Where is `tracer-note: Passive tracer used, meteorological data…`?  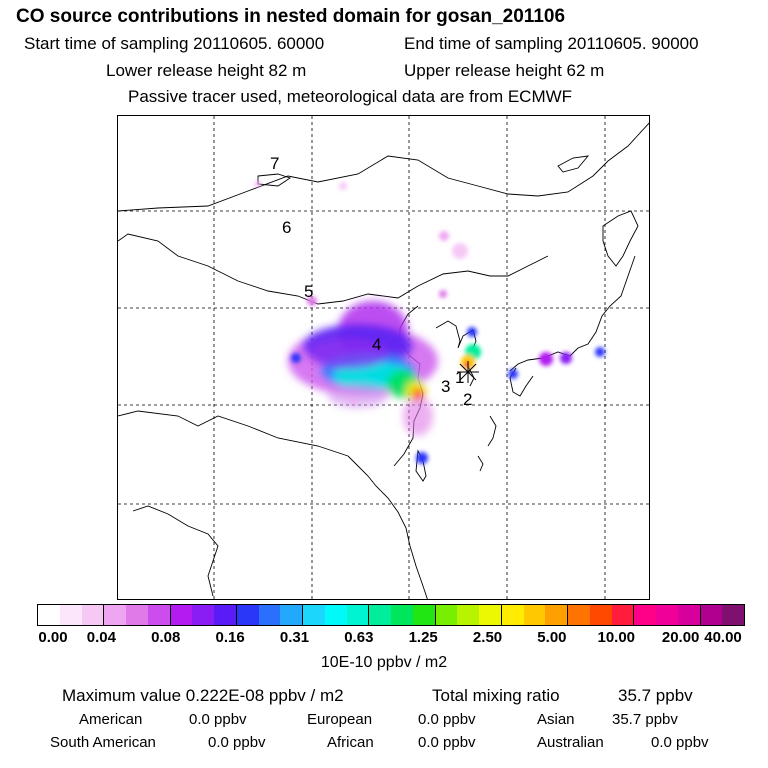
tracer-note: Passive tracer used, meteorological data… is located at coordinates (350, 96).